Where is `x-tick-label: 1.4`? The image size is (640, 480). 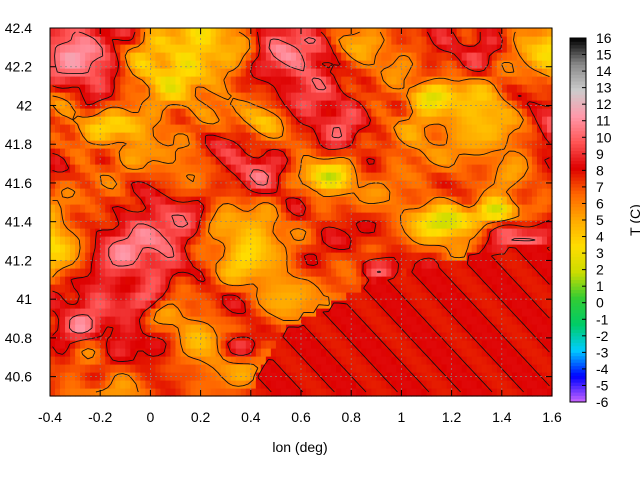
x-tick-label: 1.4 is located at coordinates (502, 417).